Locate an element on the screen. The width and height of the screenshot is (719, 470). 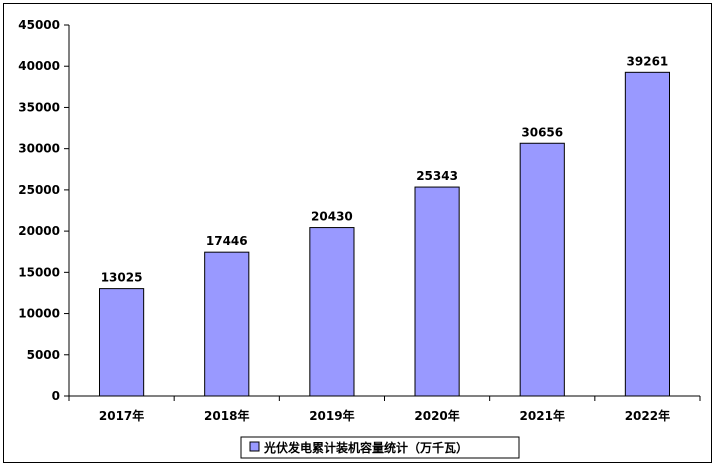
y-tick-label: 30000 is located at coordinates (39, 149).